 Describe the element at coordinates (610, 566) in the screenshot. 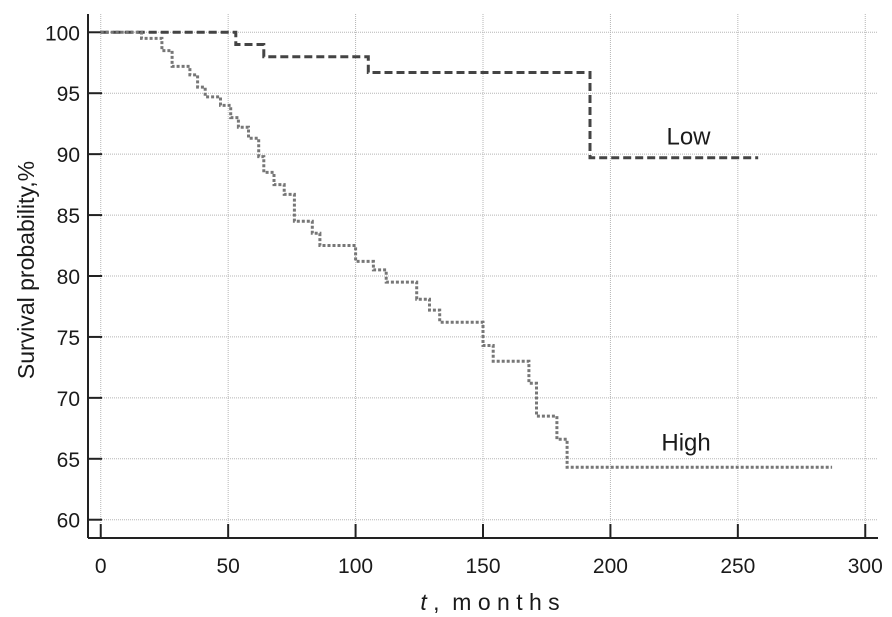

I see `x-tick-label: 200` at that location.